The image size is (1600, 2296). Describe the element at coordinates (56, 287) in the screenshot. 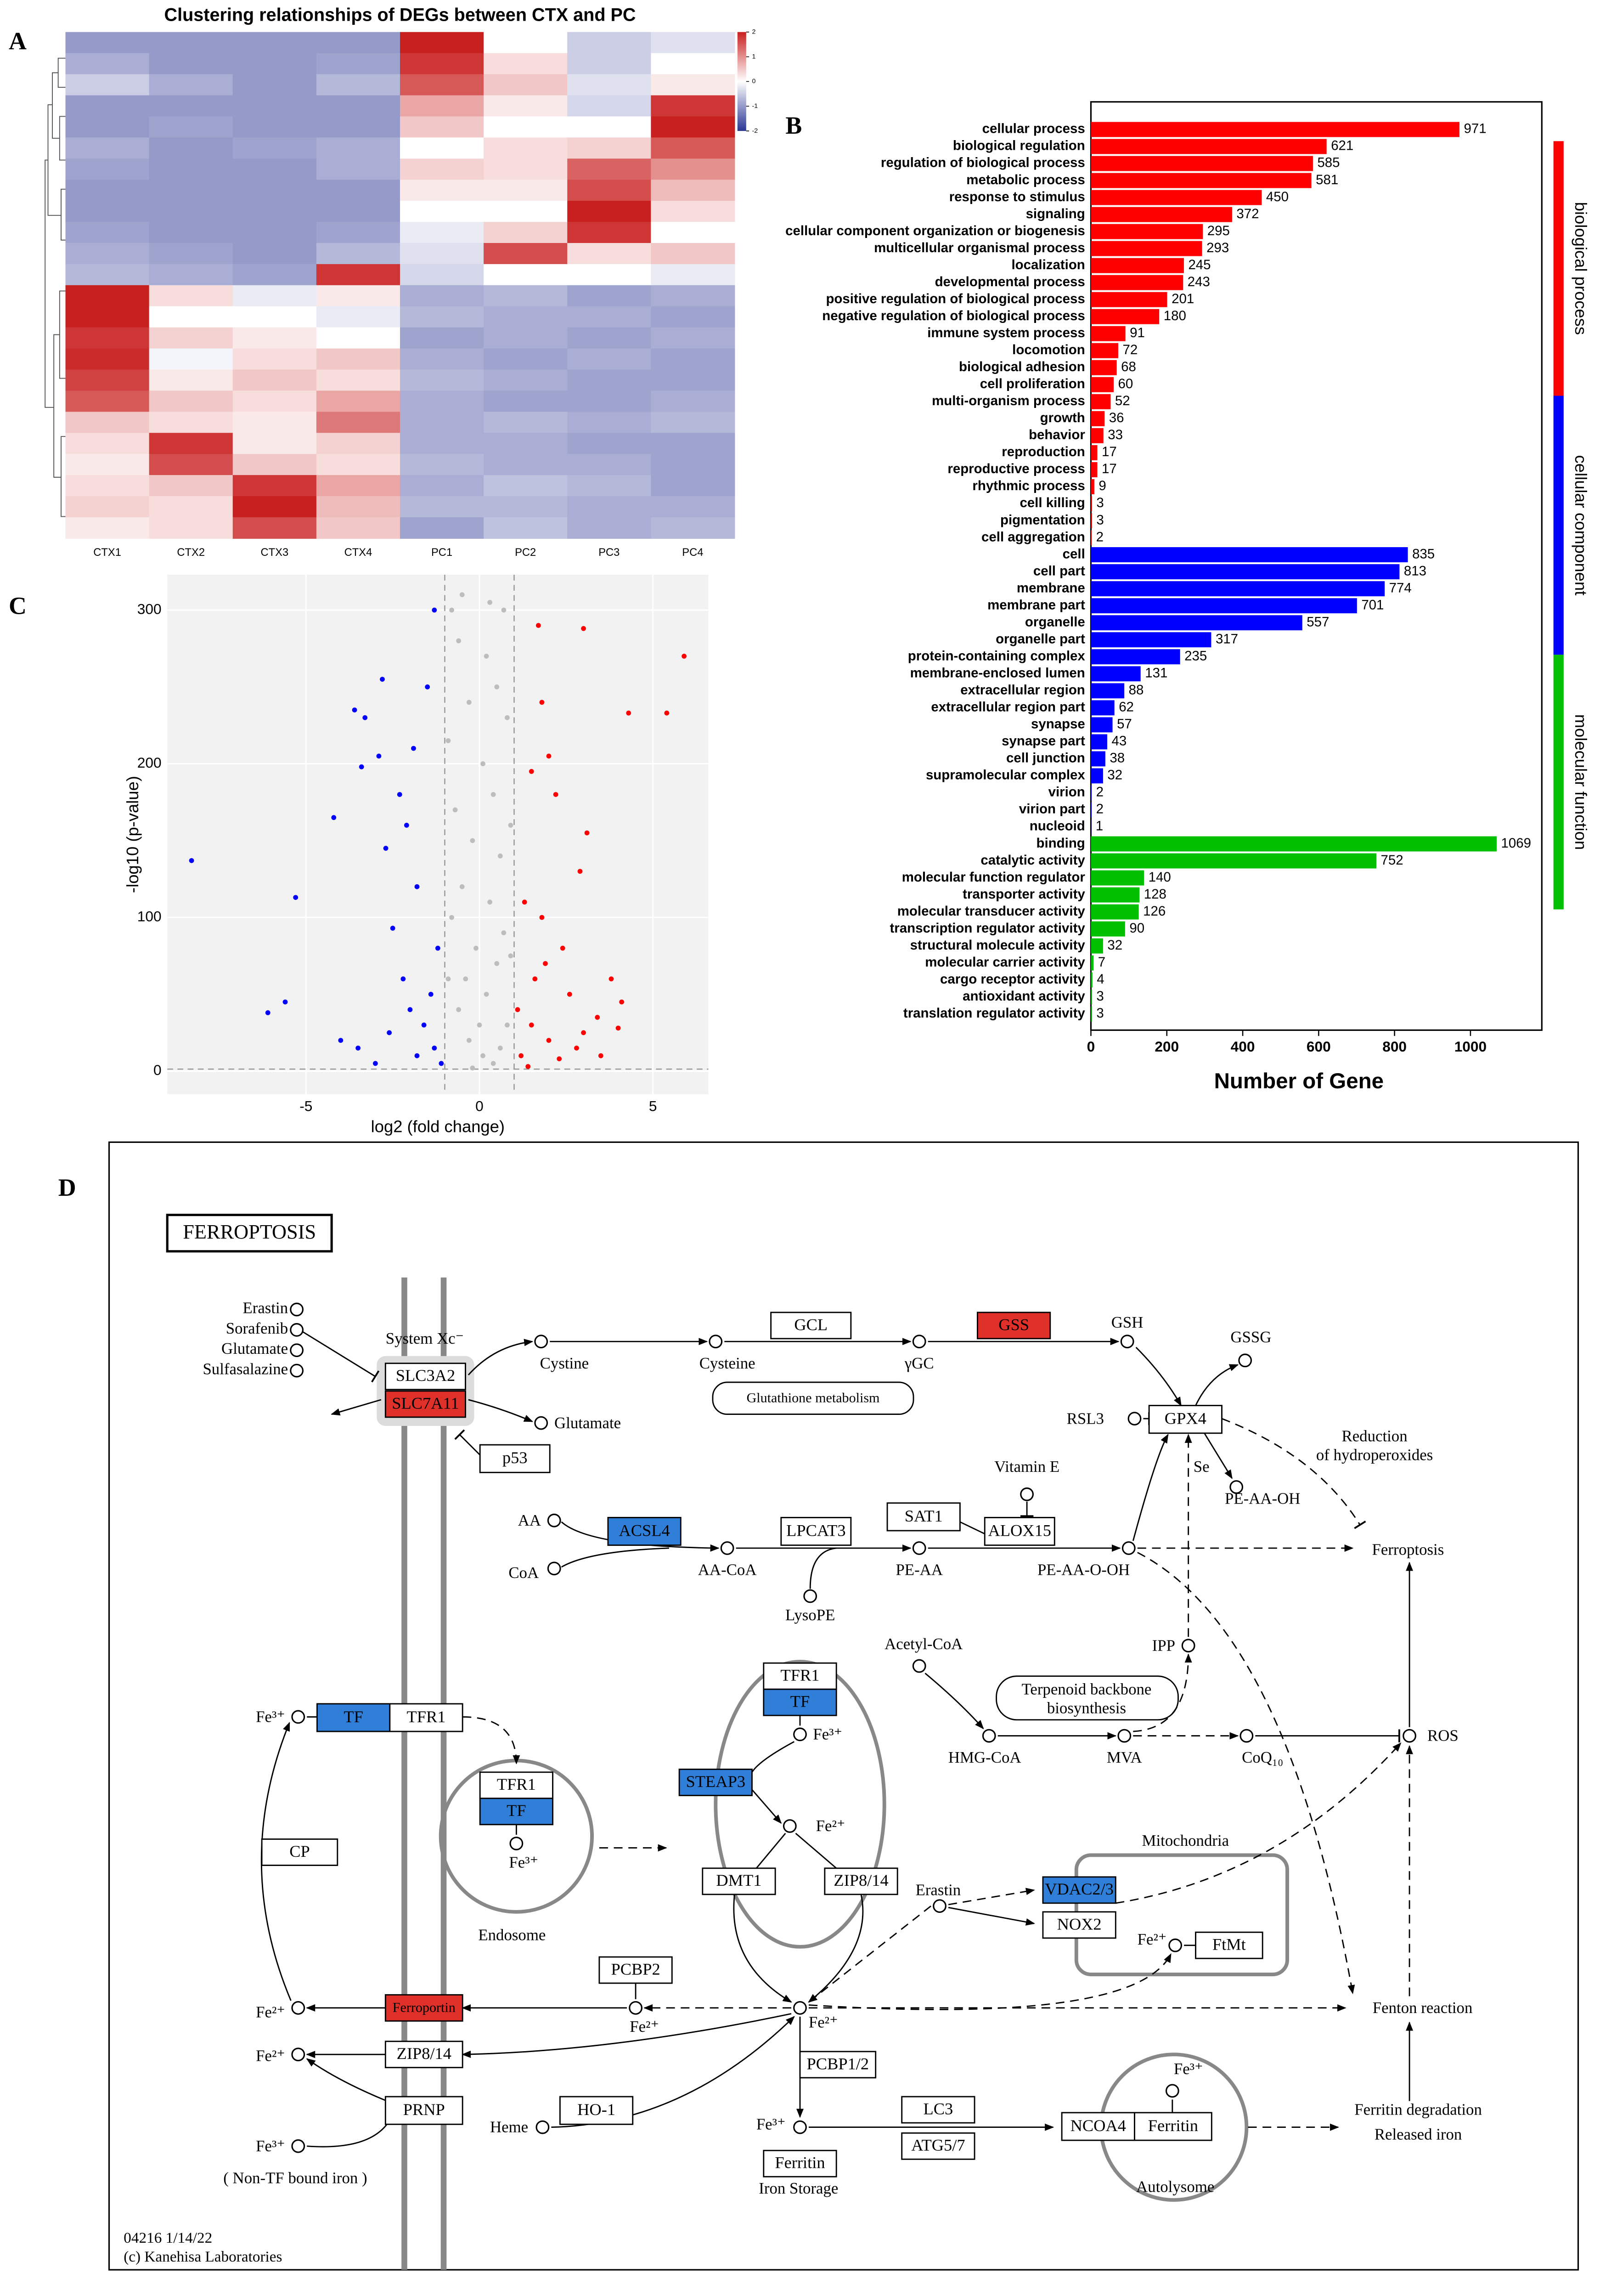

I see `dendrogram` at that location.